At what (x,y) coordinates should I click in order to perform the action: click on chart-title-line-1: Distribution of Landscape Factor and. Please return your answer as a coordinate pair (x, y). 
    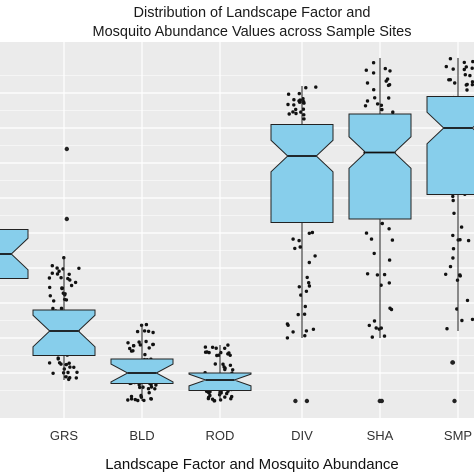
    Looking at the image, I should click on (252, 13).